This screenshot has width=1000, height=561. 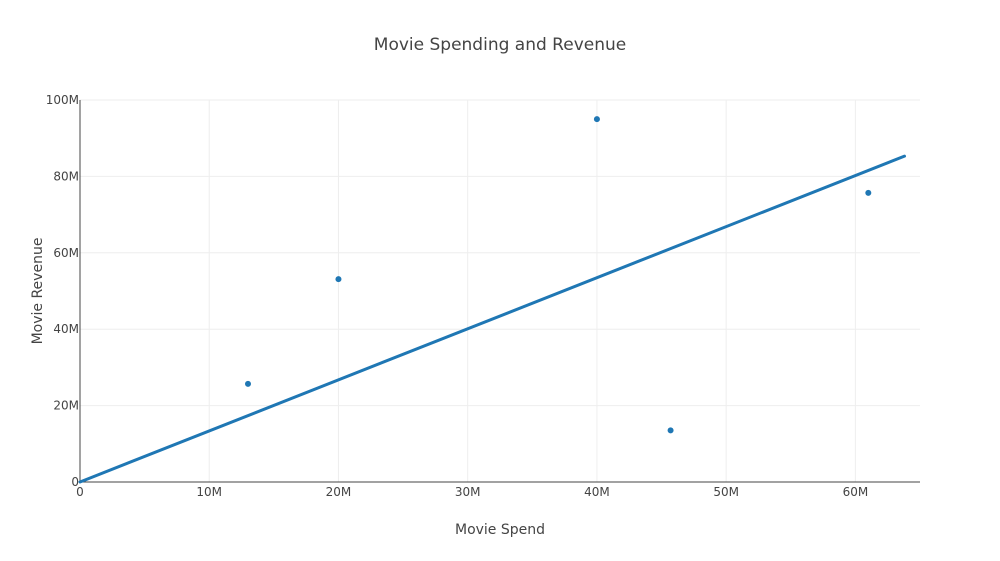 What do you see at coordinates (500, 45) in the screenshot?
I see `chart-title: Movie Spending and Revenue` at bounding box center [500, 45].